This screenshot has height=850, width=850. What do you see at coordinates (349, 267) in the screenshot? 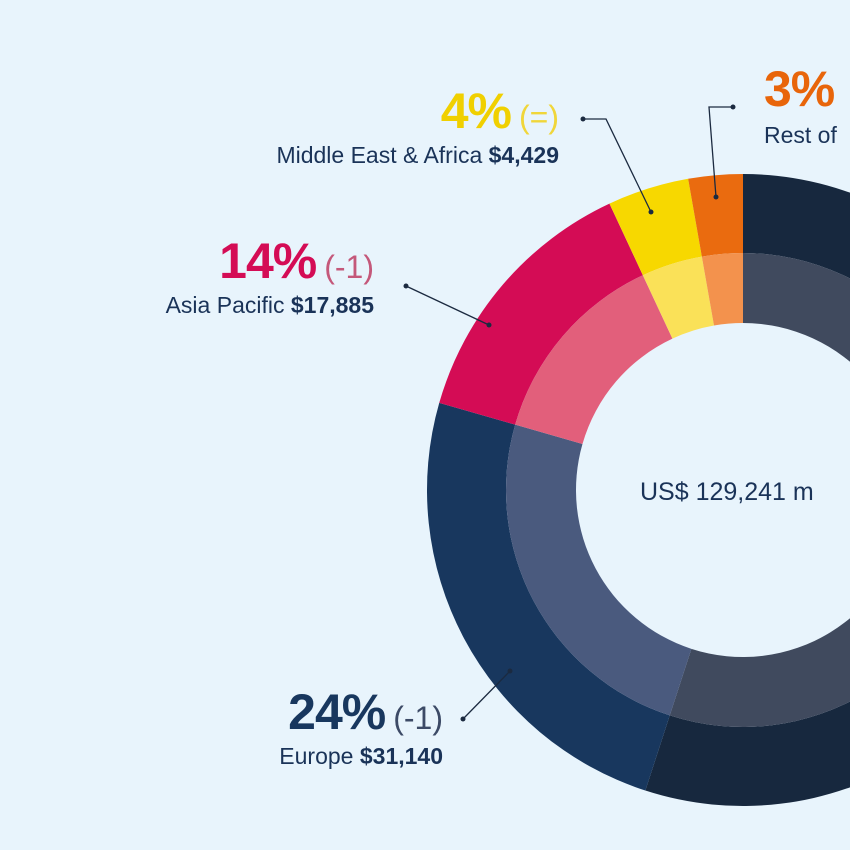
I see `asia-change: (-1)` at bounding box center [349, 267].